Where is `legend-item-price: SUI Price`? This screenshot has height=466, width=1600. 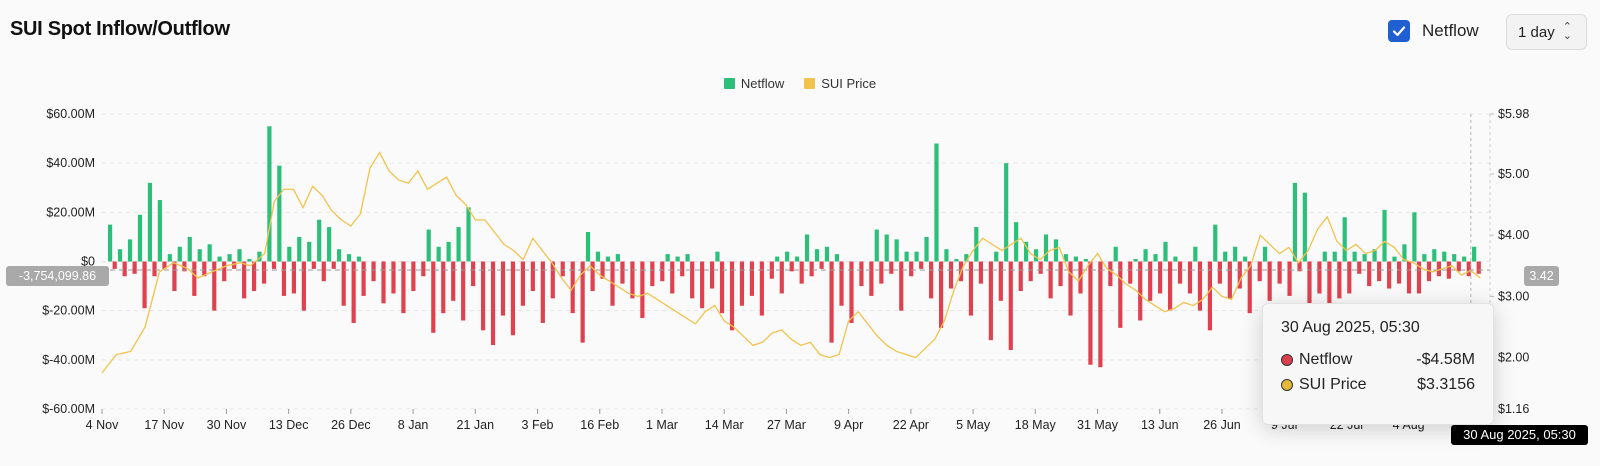
legend-item-price: SUI Price is located at coordinates (840, 83).